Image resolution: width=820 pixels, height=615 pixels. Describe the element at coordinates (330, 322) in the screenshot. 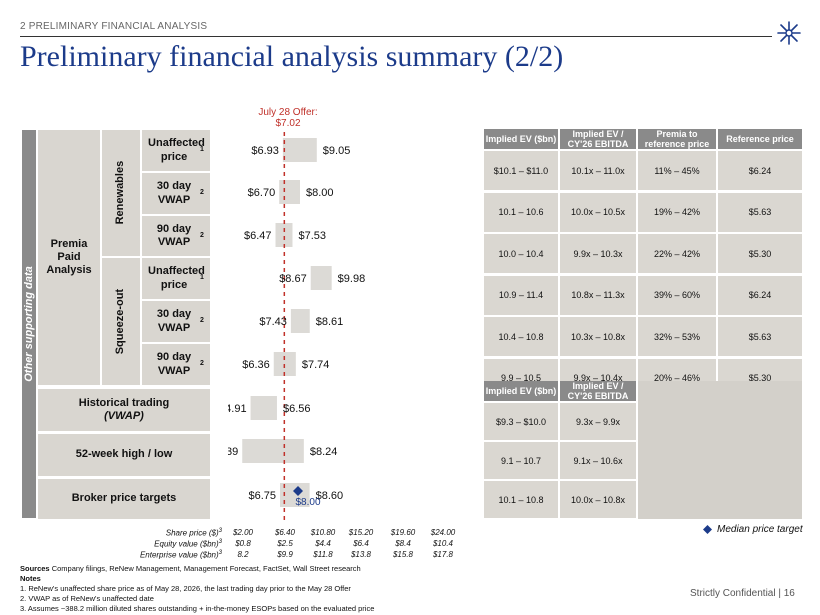

I see `high-label-4: $8.61` at that location.